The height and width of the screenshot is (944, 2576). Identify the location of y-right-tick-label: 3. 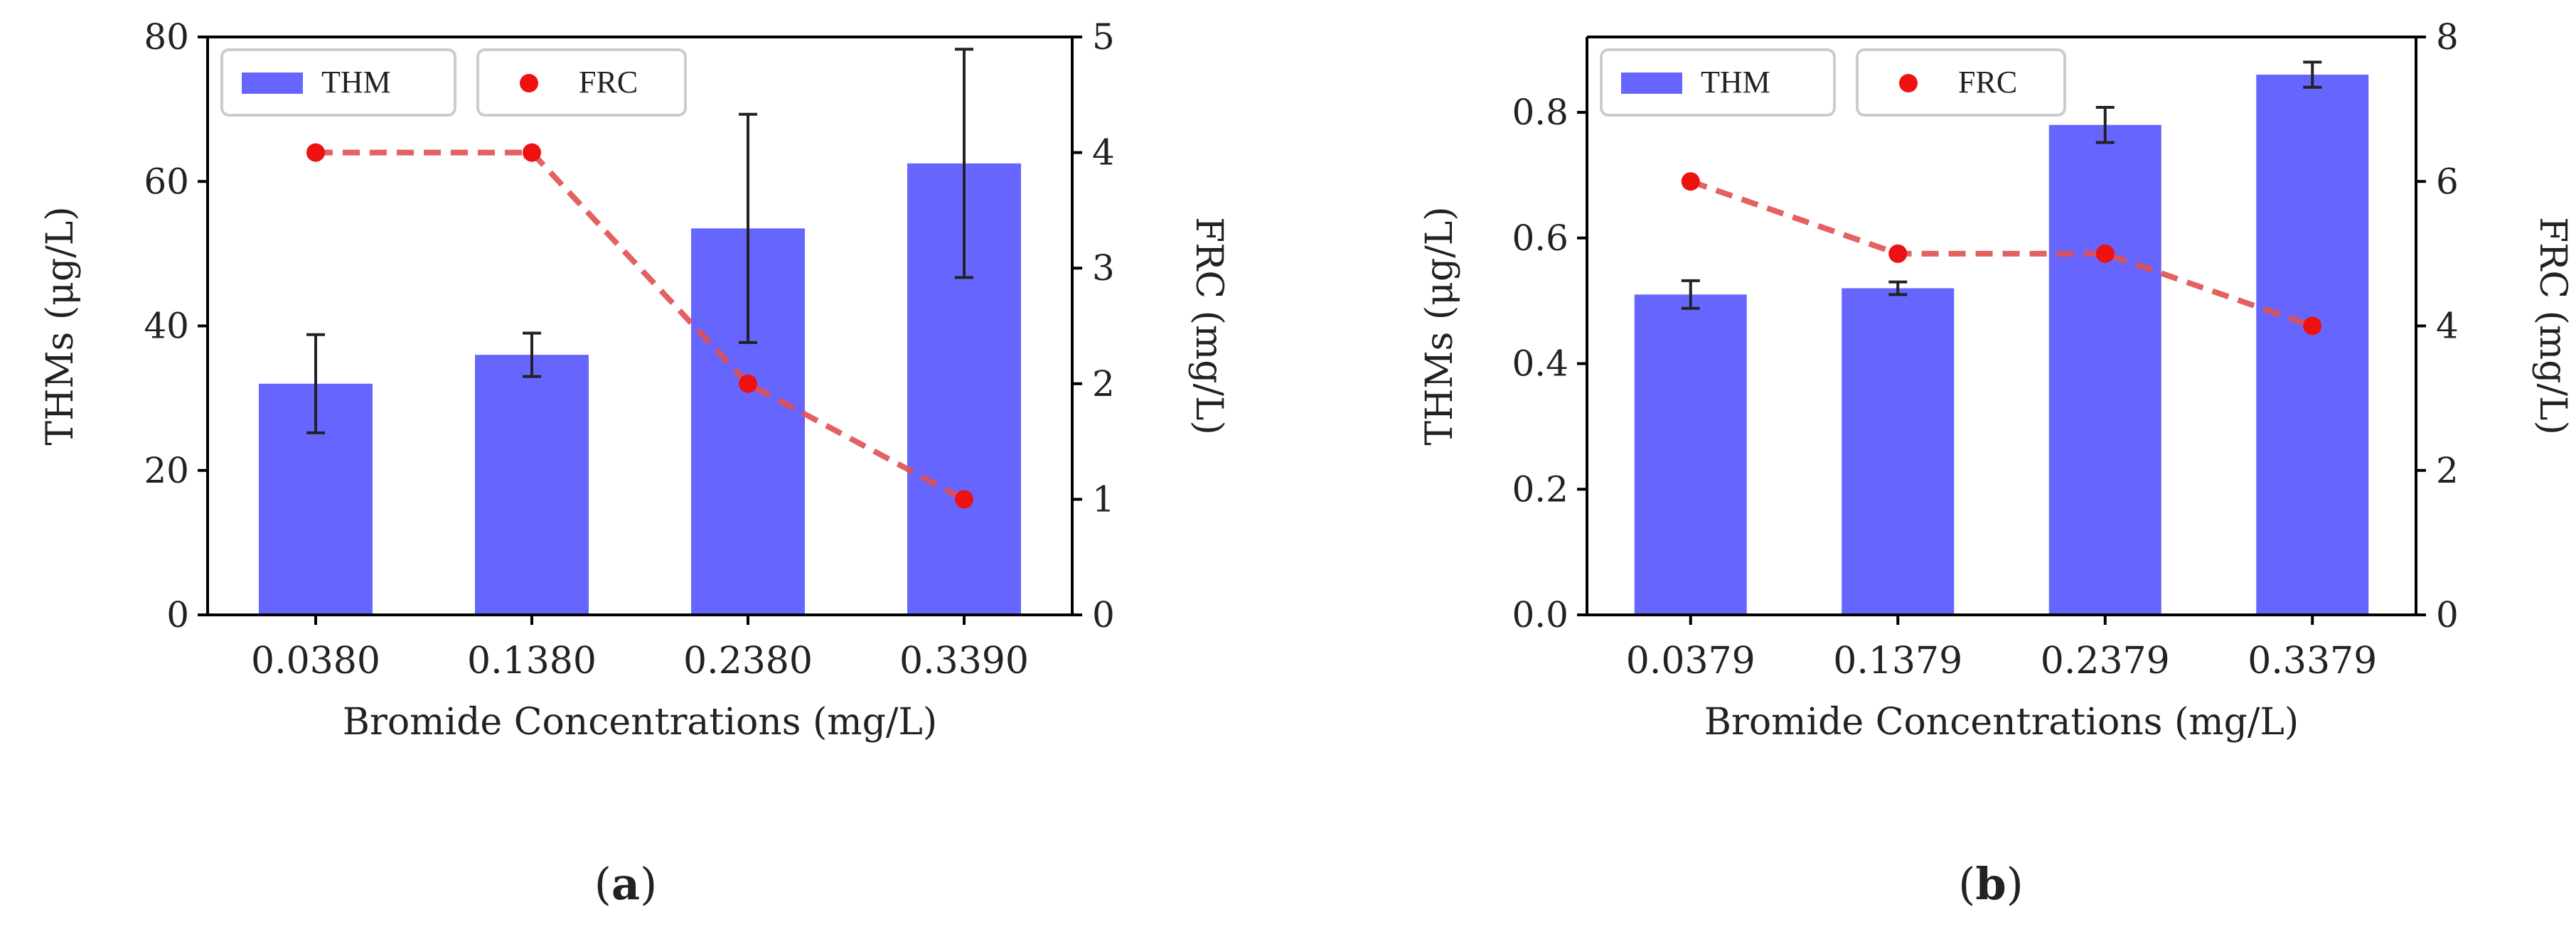
(1103, 268).